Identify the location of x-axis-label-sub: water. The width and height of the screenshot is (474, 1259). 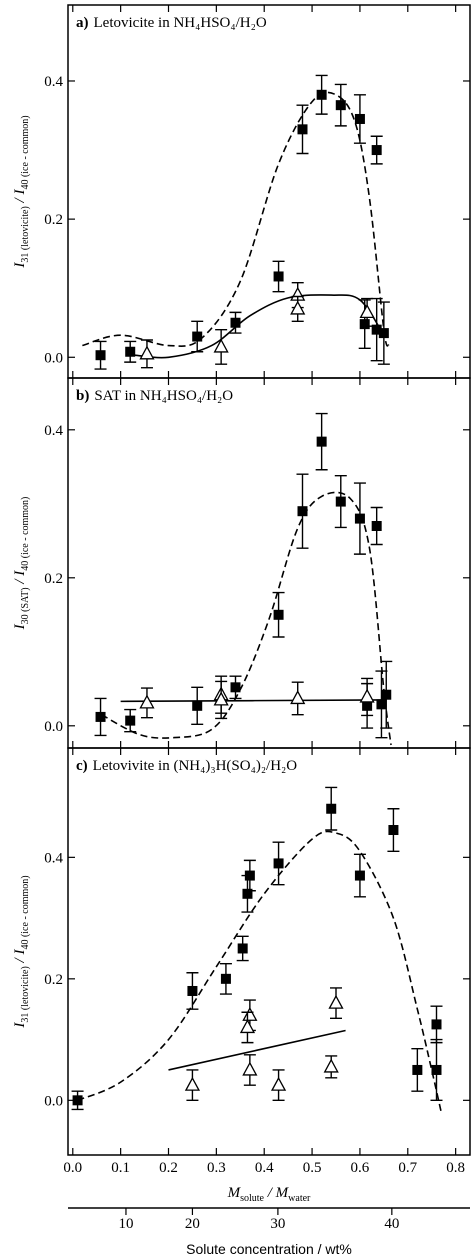
(299, 1198).